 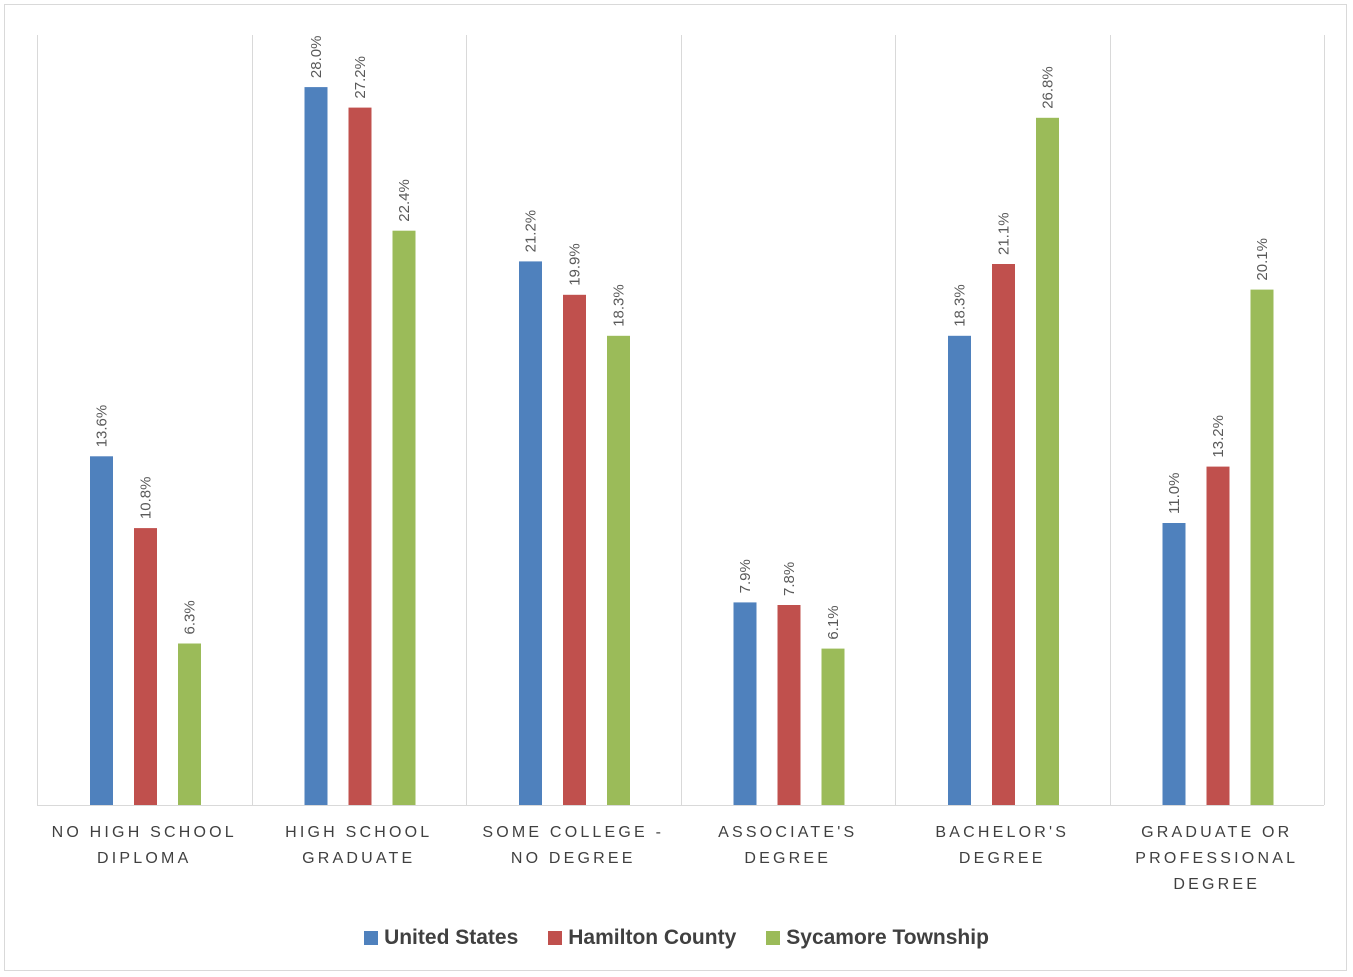 I want to click on legend-label: Sycamore Township, so click(x=887, y=937).